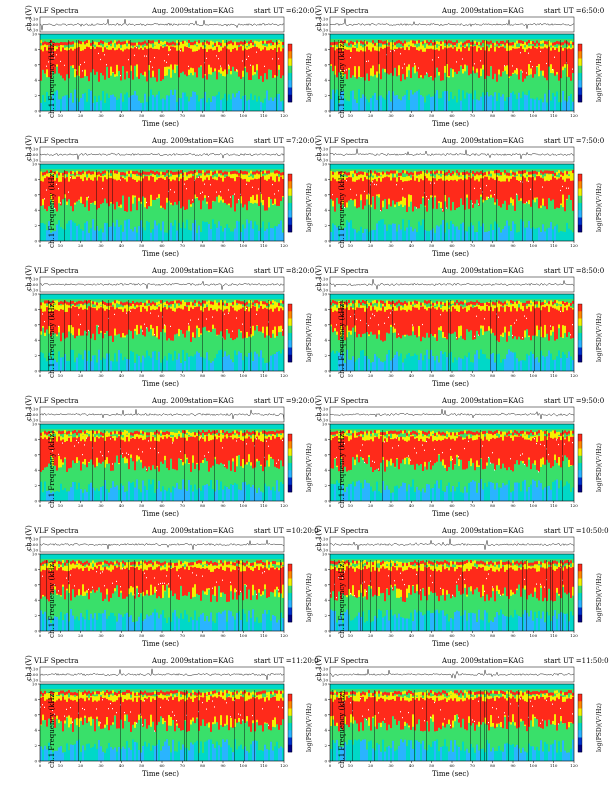 The height and width of the screenshot is (792, 612). What do you see at coordinates (162, 544) in the screenshot?
I see `waveform-frame` at bounding box center [162, 544].